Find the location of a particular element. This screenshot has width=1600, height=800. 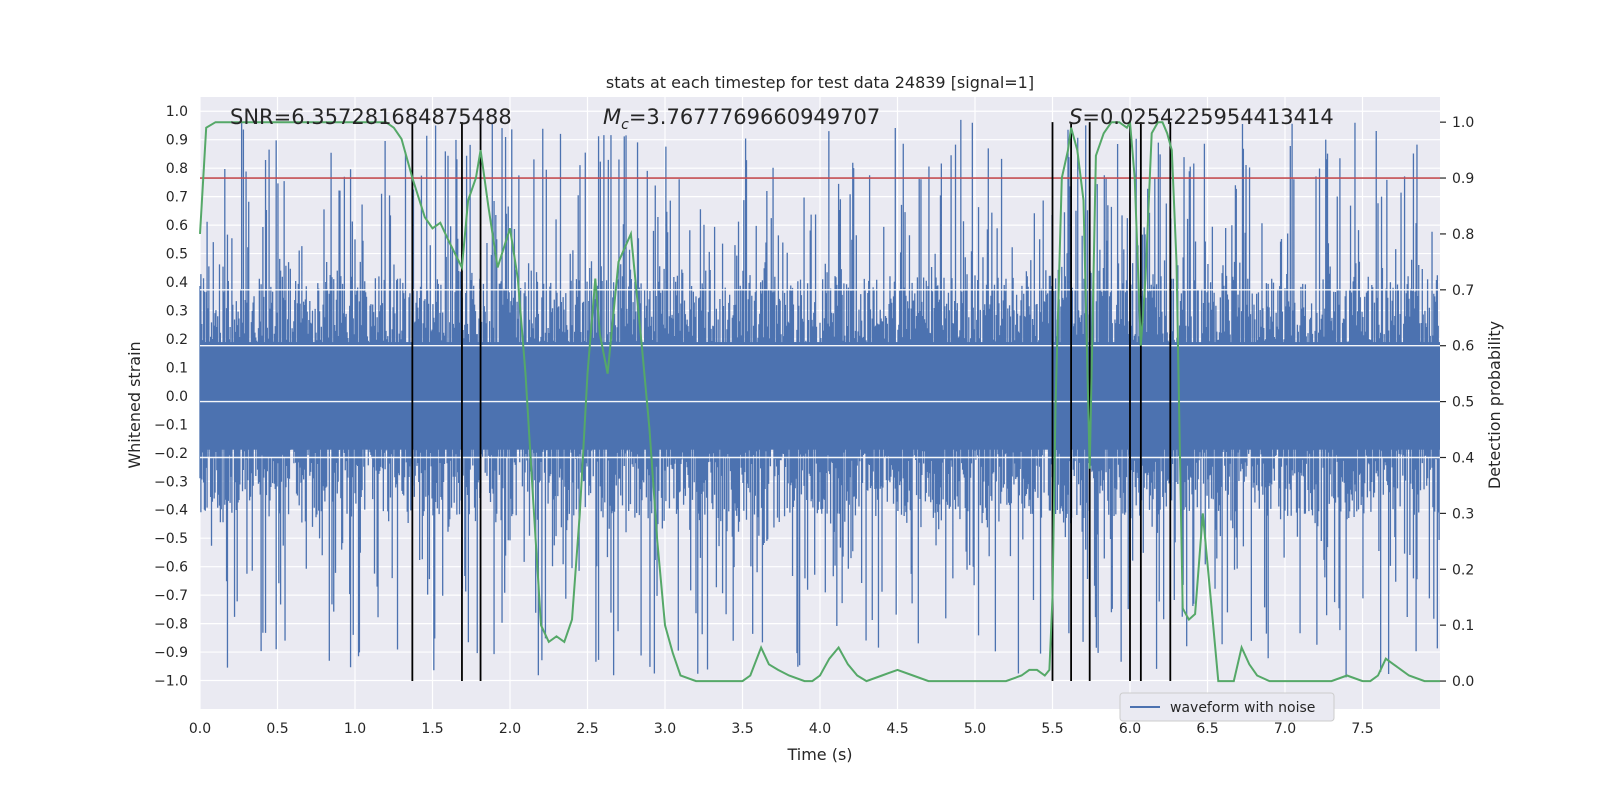

y-tick-label: −0.2 is located at coordinates (171, 454).